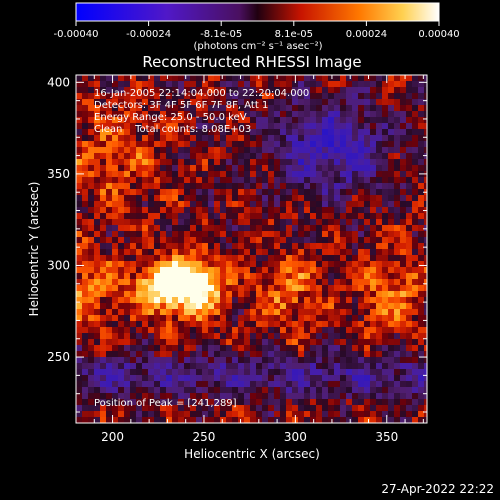  What do you see at coordinates (252, 454) in the screenshot?
I see `x-axis-label: Heliocentric X (arcsec)` at bounding box center [252, 454].